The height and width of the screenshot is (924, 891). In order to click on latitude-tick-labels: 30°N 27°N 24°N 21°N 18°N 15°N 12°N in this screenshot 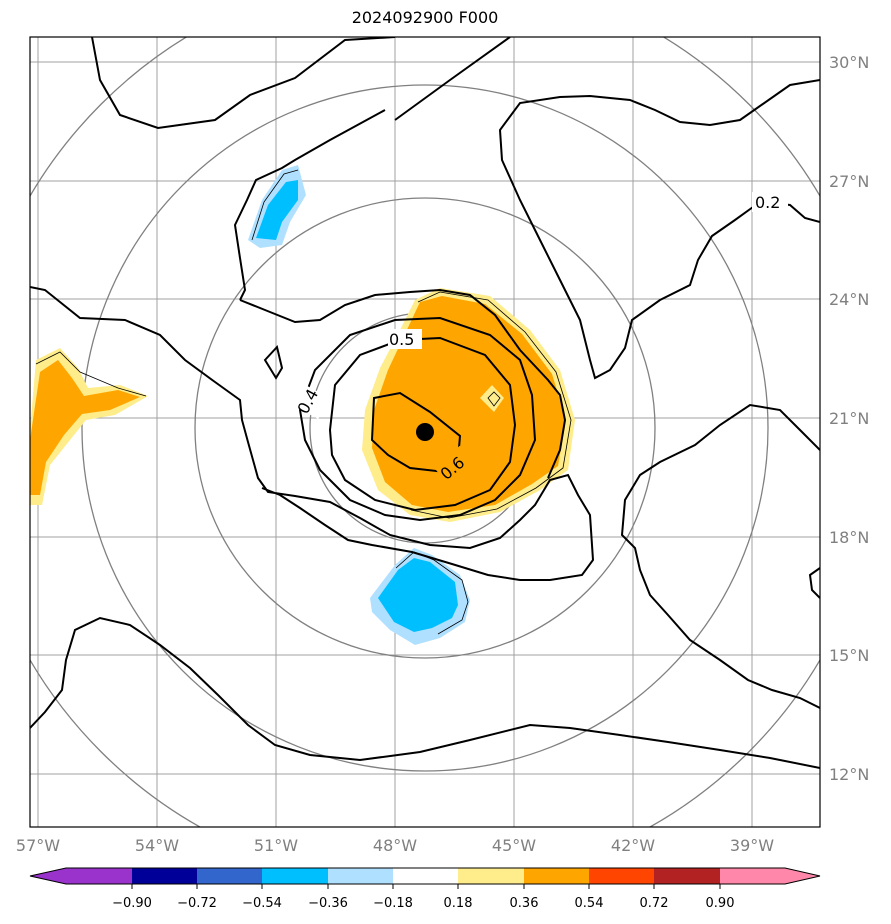, I will do `click(849, 418)`.